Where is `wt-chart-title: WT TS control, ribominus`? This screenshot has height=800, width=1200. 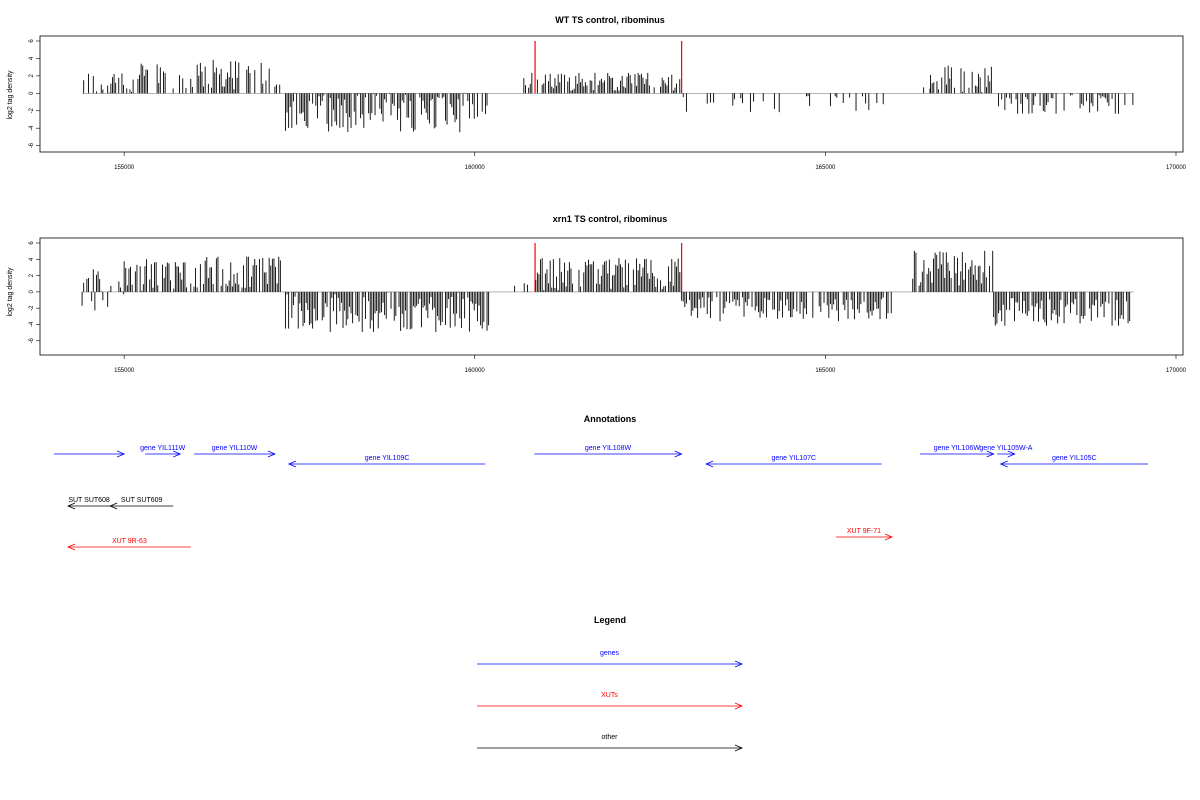 wt-chart-title: WT TS control, ribominus is located at coordinates (610, 20).